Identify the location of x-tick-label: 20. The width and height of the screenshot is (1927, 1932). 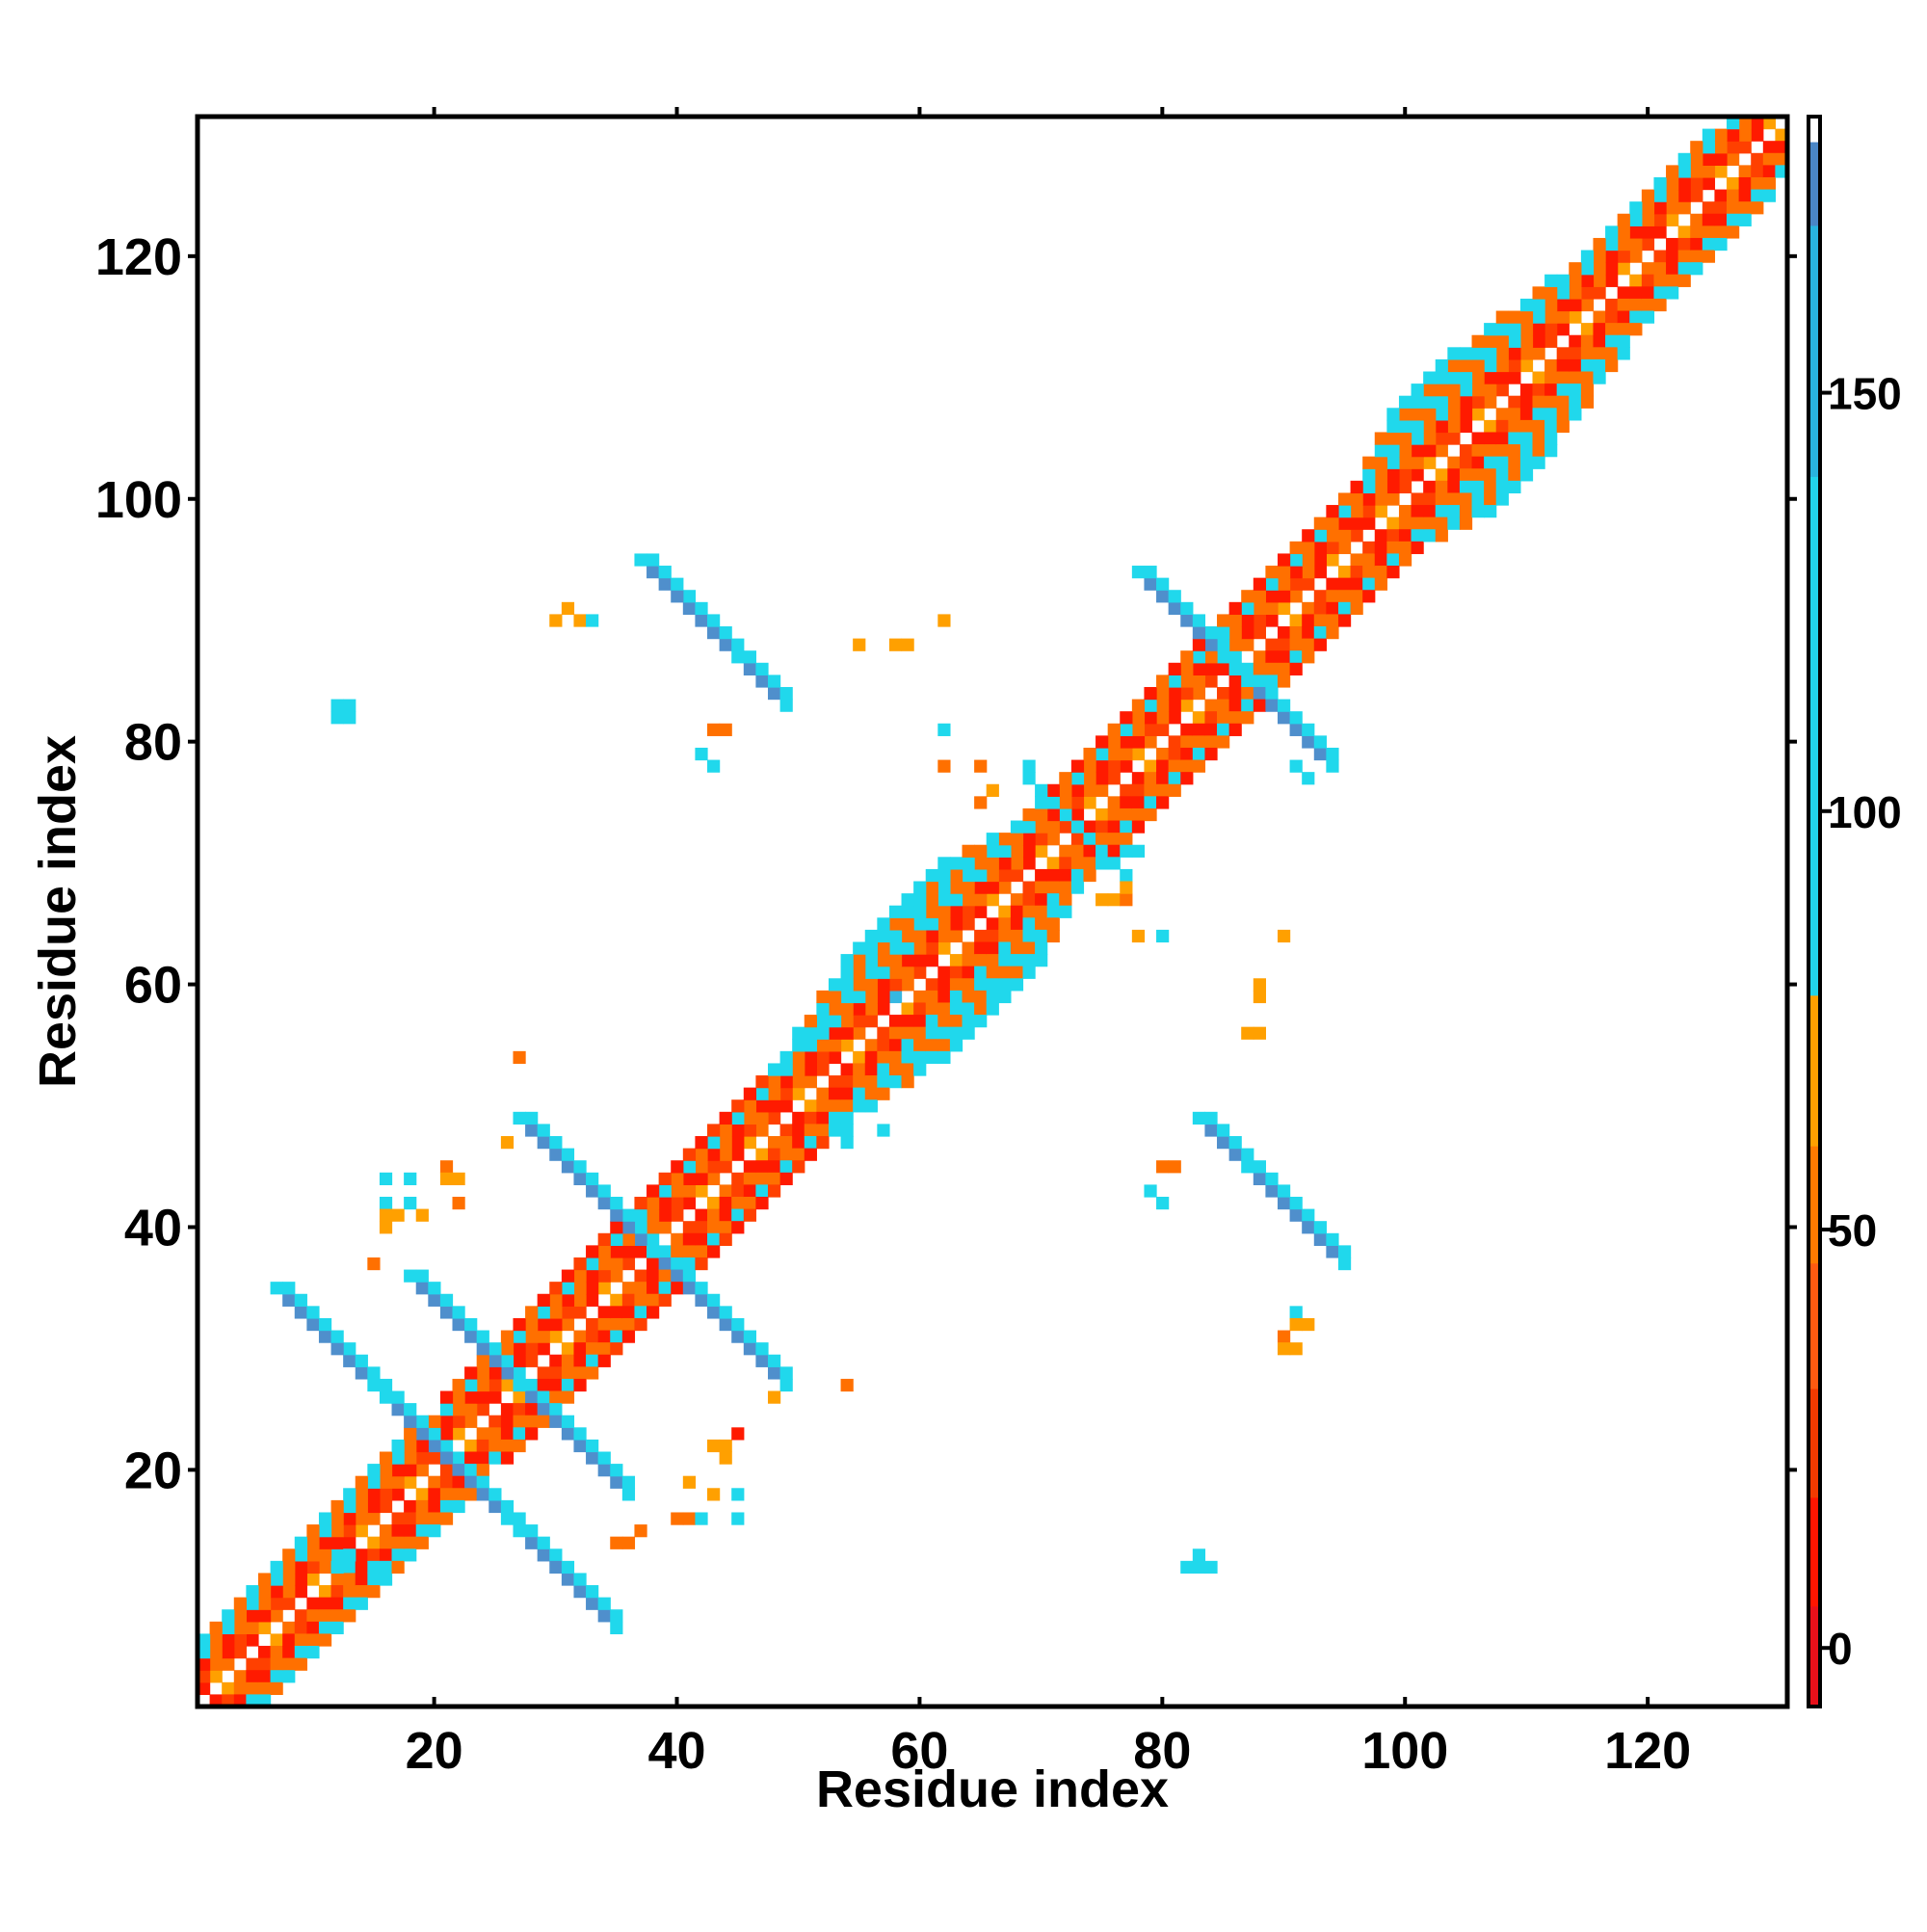
(434, 1751).